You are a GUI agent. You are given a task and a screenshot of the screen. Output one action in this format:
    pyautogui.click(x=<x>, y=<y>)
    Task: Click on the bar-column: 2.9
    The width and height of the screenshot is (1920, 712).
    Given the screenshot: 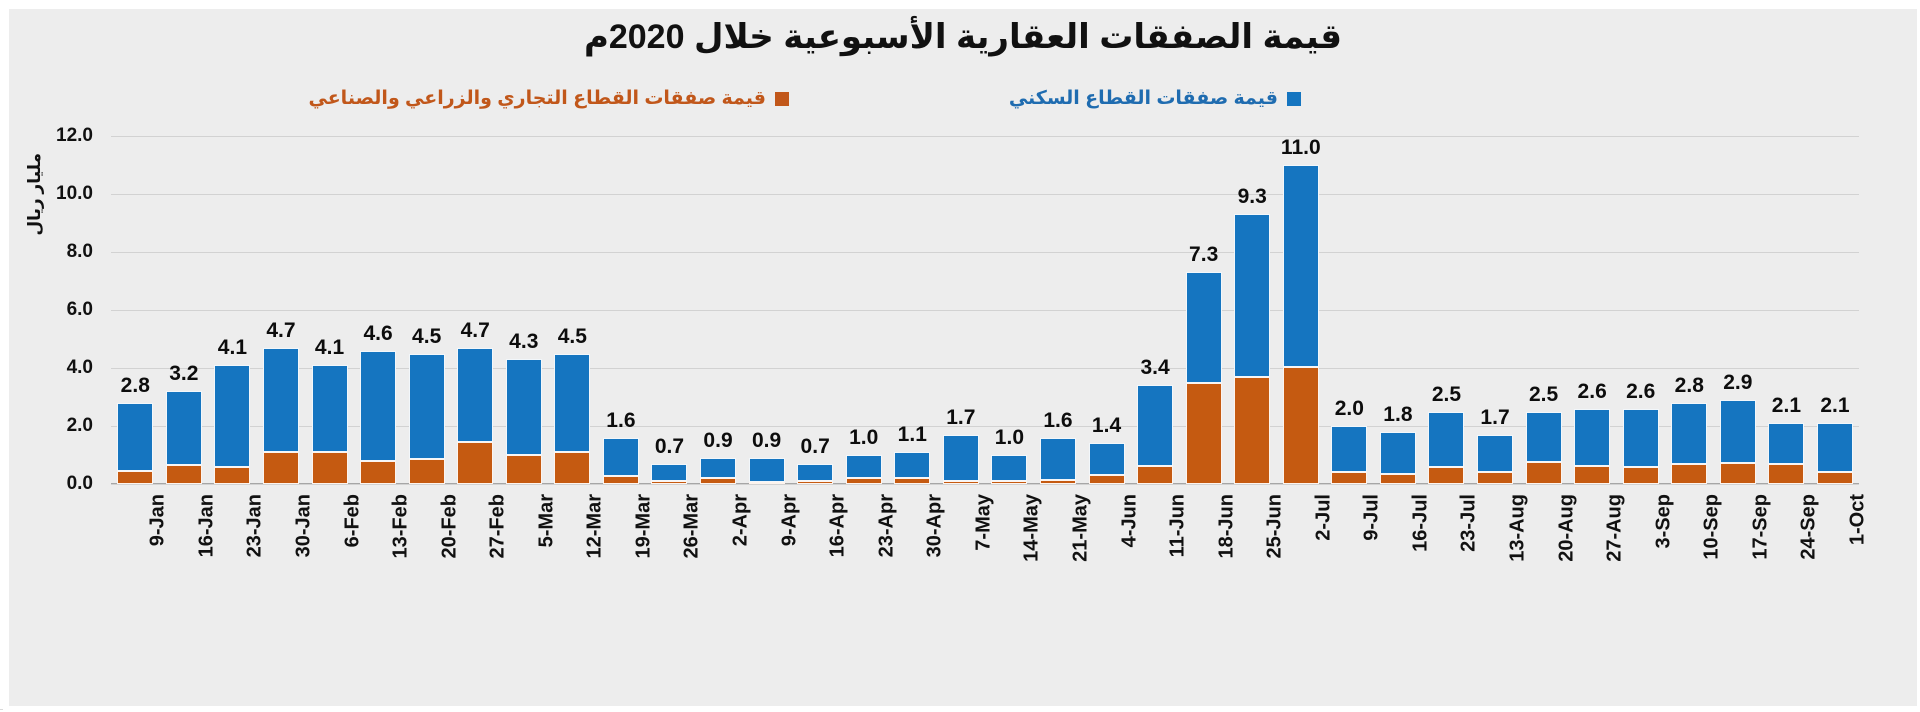 What is the action you would take?
    pyautogui.click(x=1738, y=310)
    